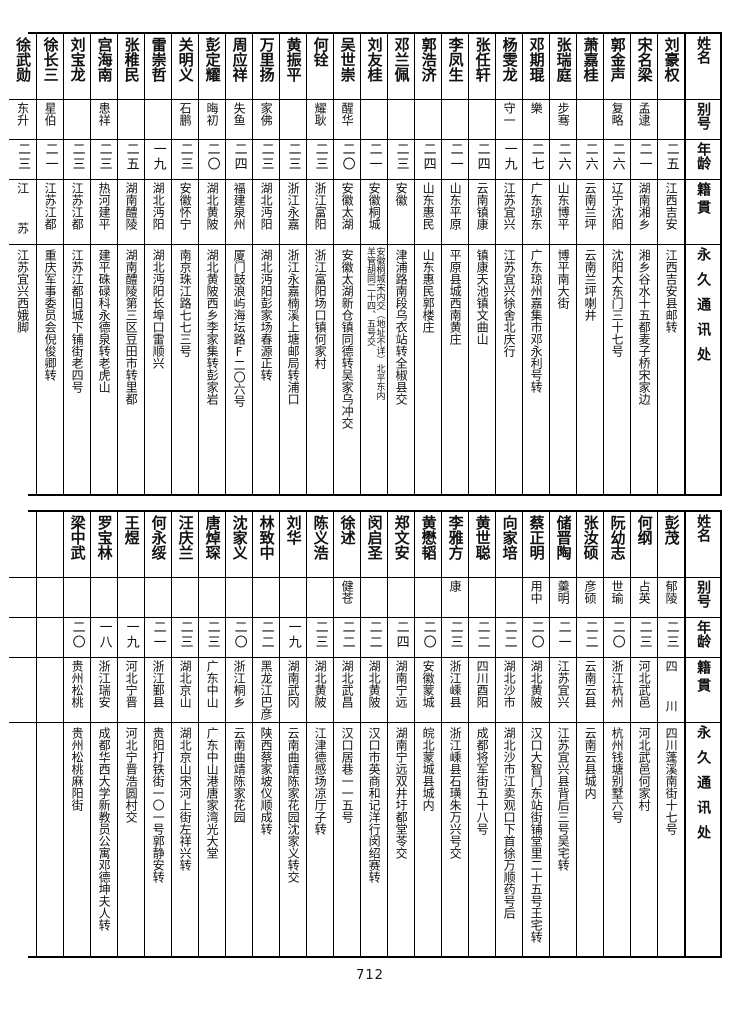 The height and width of the screenshot is (1022, 750). Describe the element at coordinates (103, 734) in the screenshot. I see `roster-entry-column: 罗宝林 一八 浙江瑞安 成都华西大学新教员公寓邓德坤夫人转` at that location.